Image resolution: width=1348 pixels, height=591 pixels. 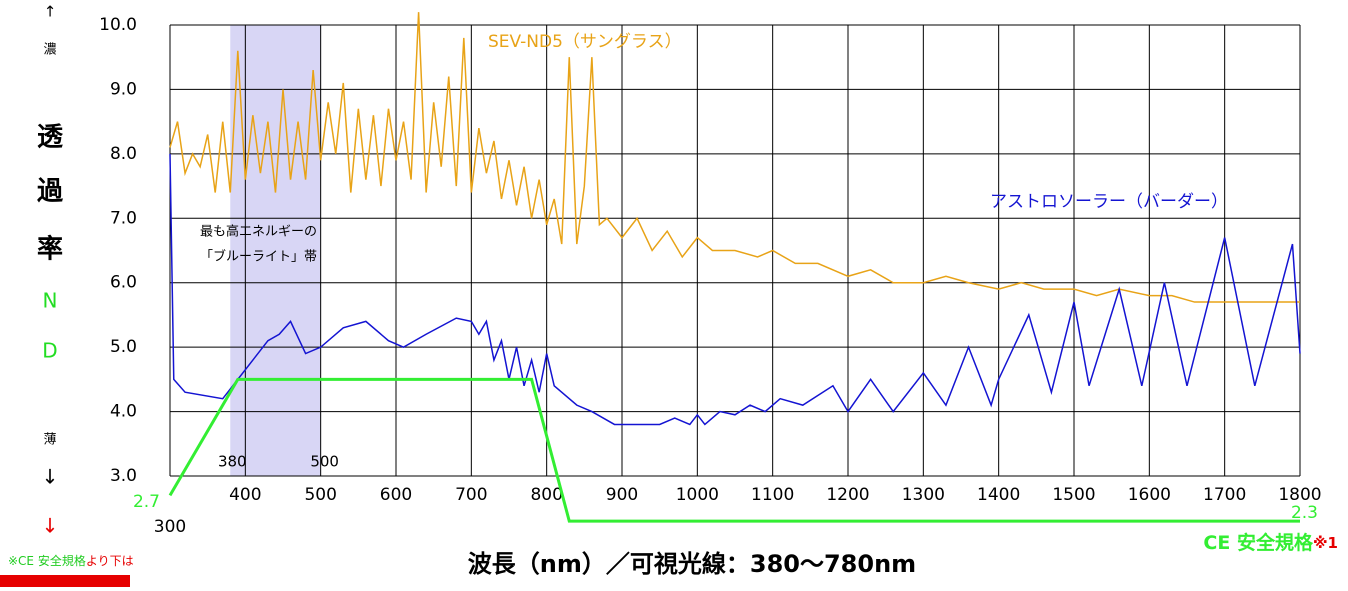 I want to click on y-side-label: D, so click(x=49, y=351).